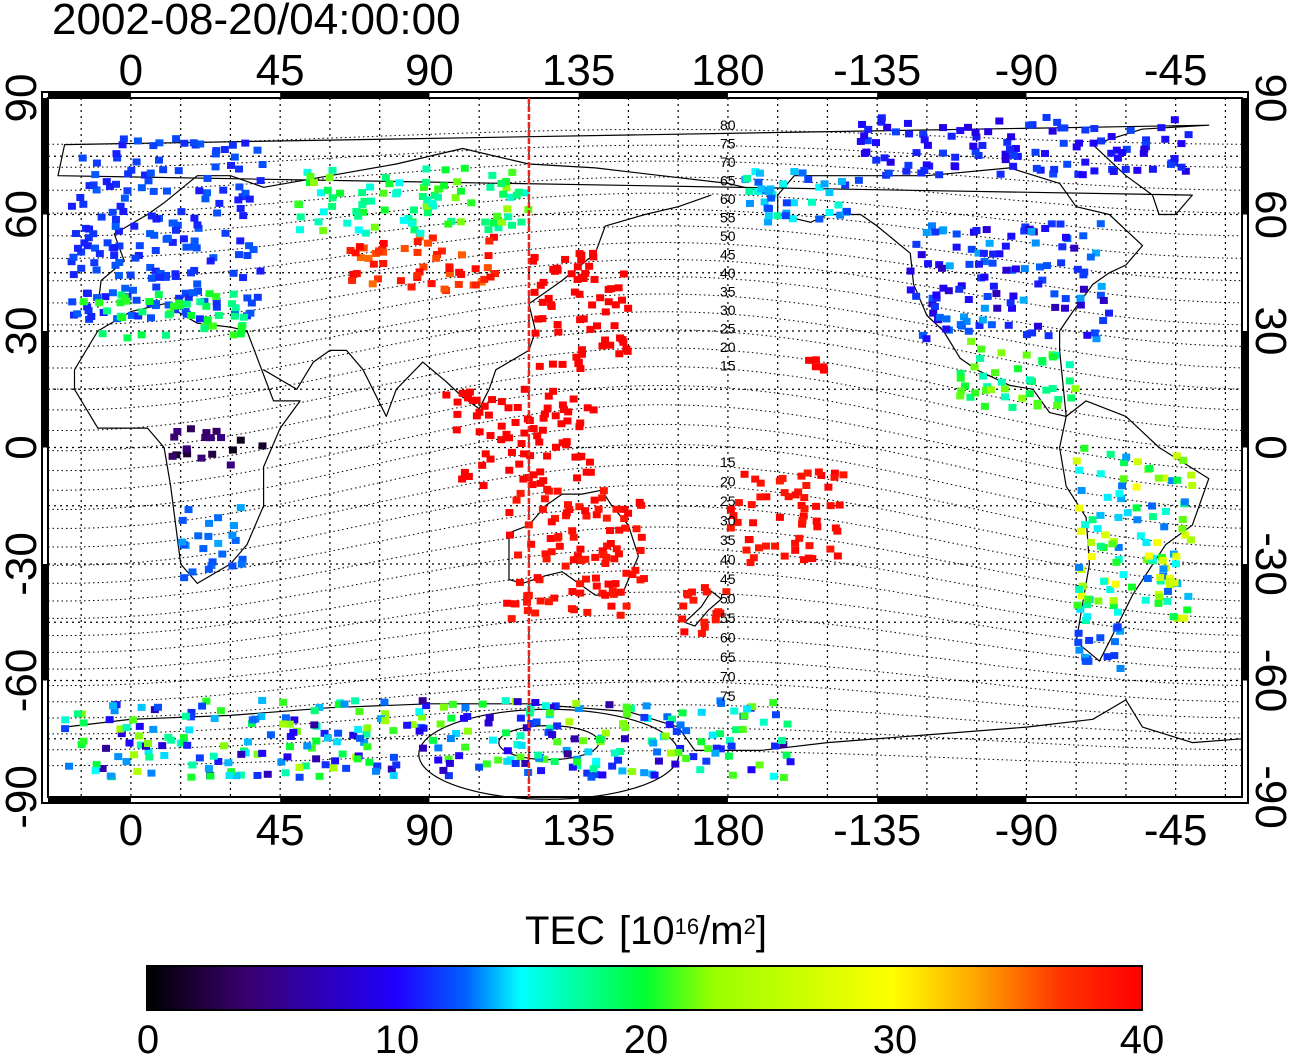  I want to click on contour-label: 35, so click(728, 540).